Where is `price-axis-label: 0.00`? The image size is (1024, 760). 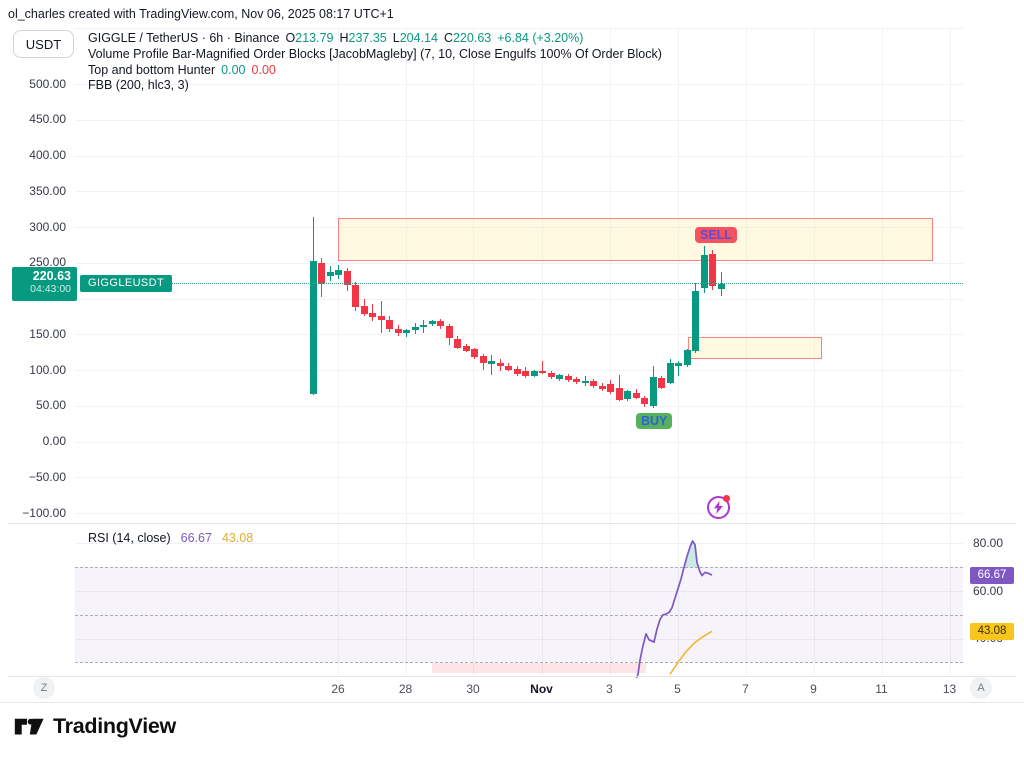 price-axis-label: 0.00 is located at coordinates (54, 441).